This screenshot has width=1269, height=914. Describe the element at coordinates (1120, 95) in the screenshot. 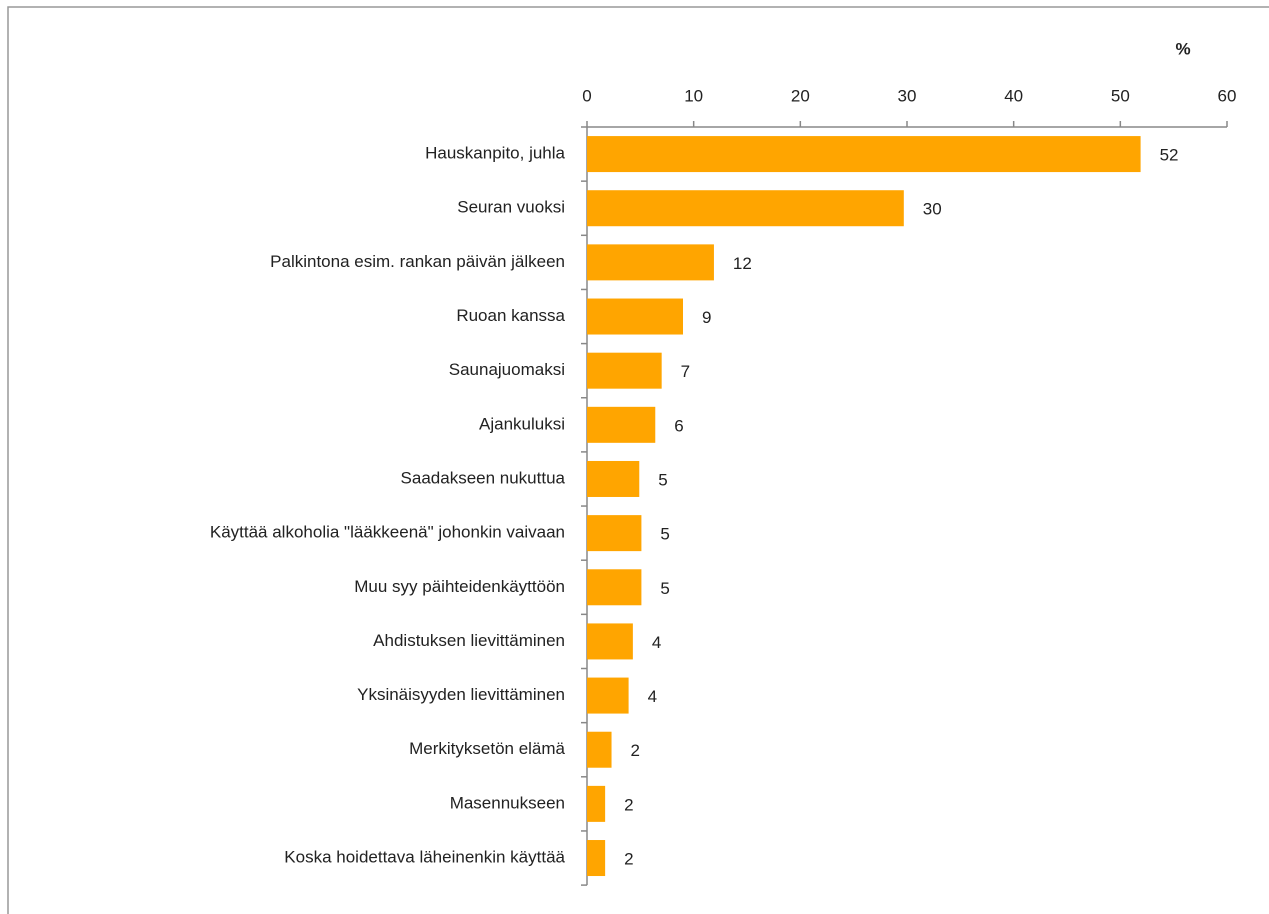

I see `x-tick-label: 50` at that location.